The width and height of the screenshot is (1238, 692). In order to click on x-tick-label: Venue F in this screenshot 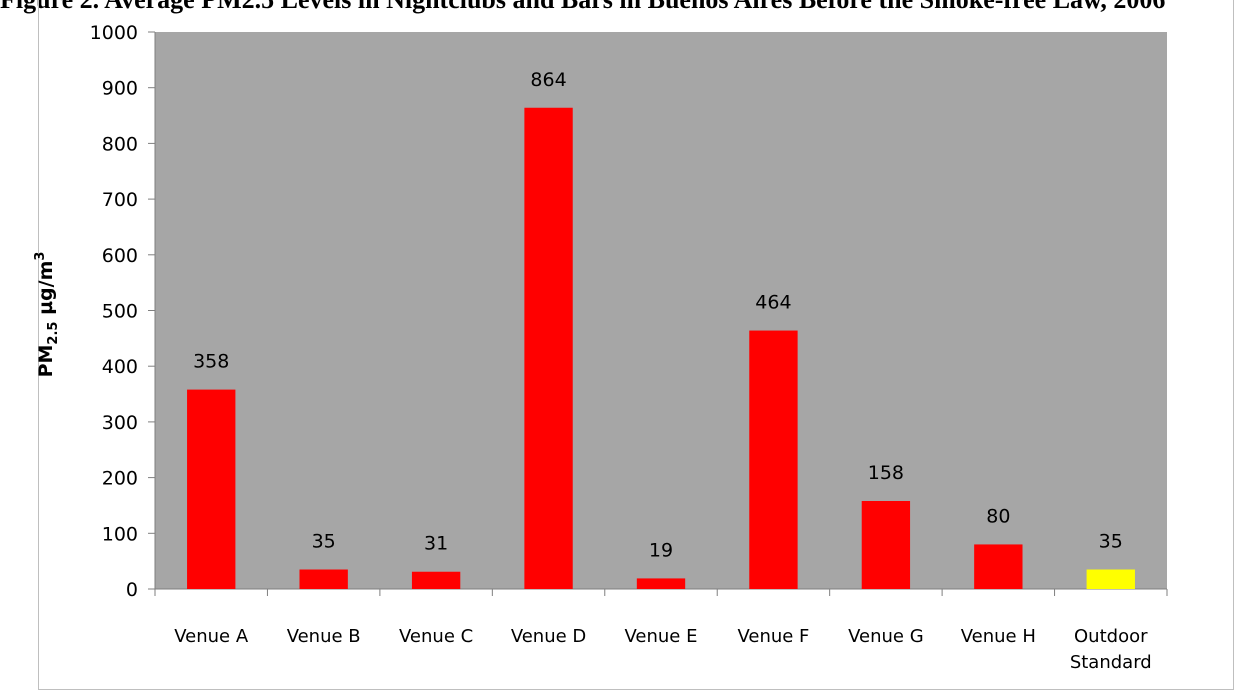, I will do `click(773, 636)`.